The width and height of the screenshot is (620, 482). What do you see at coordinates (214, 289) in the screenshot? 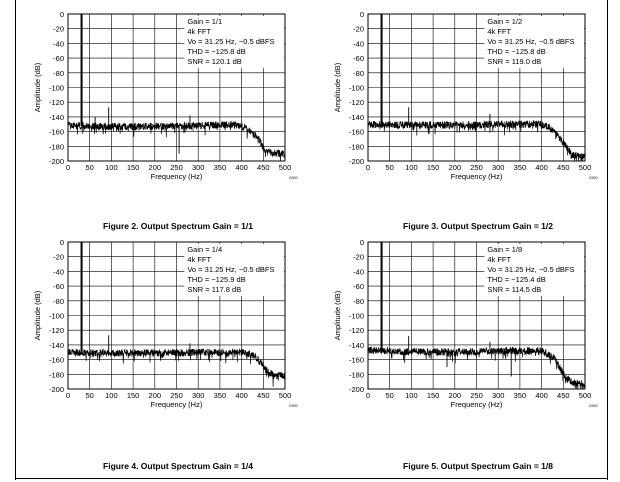
I see `legend-entry: SNR = 117.8 dB` at bounding box center [214, 289].